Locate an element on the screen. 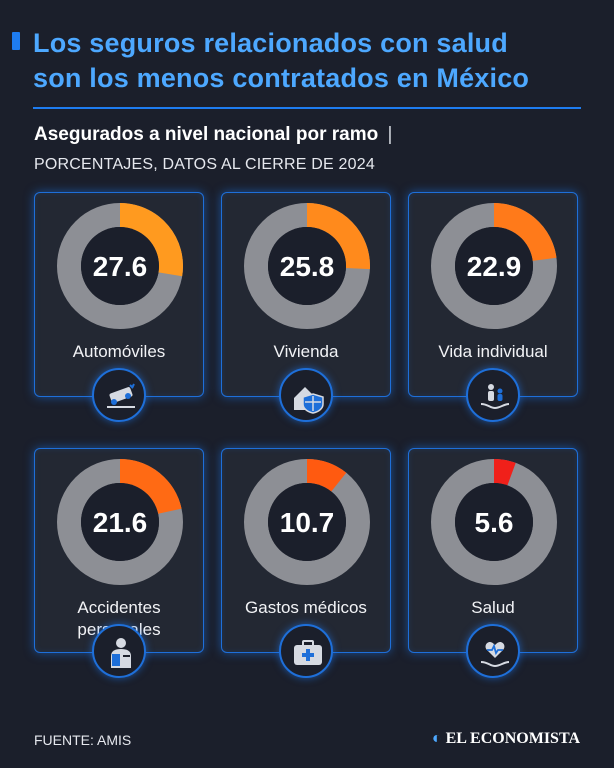  donut-card: 25.8 Vivienda is located at coordinates (306, 294).